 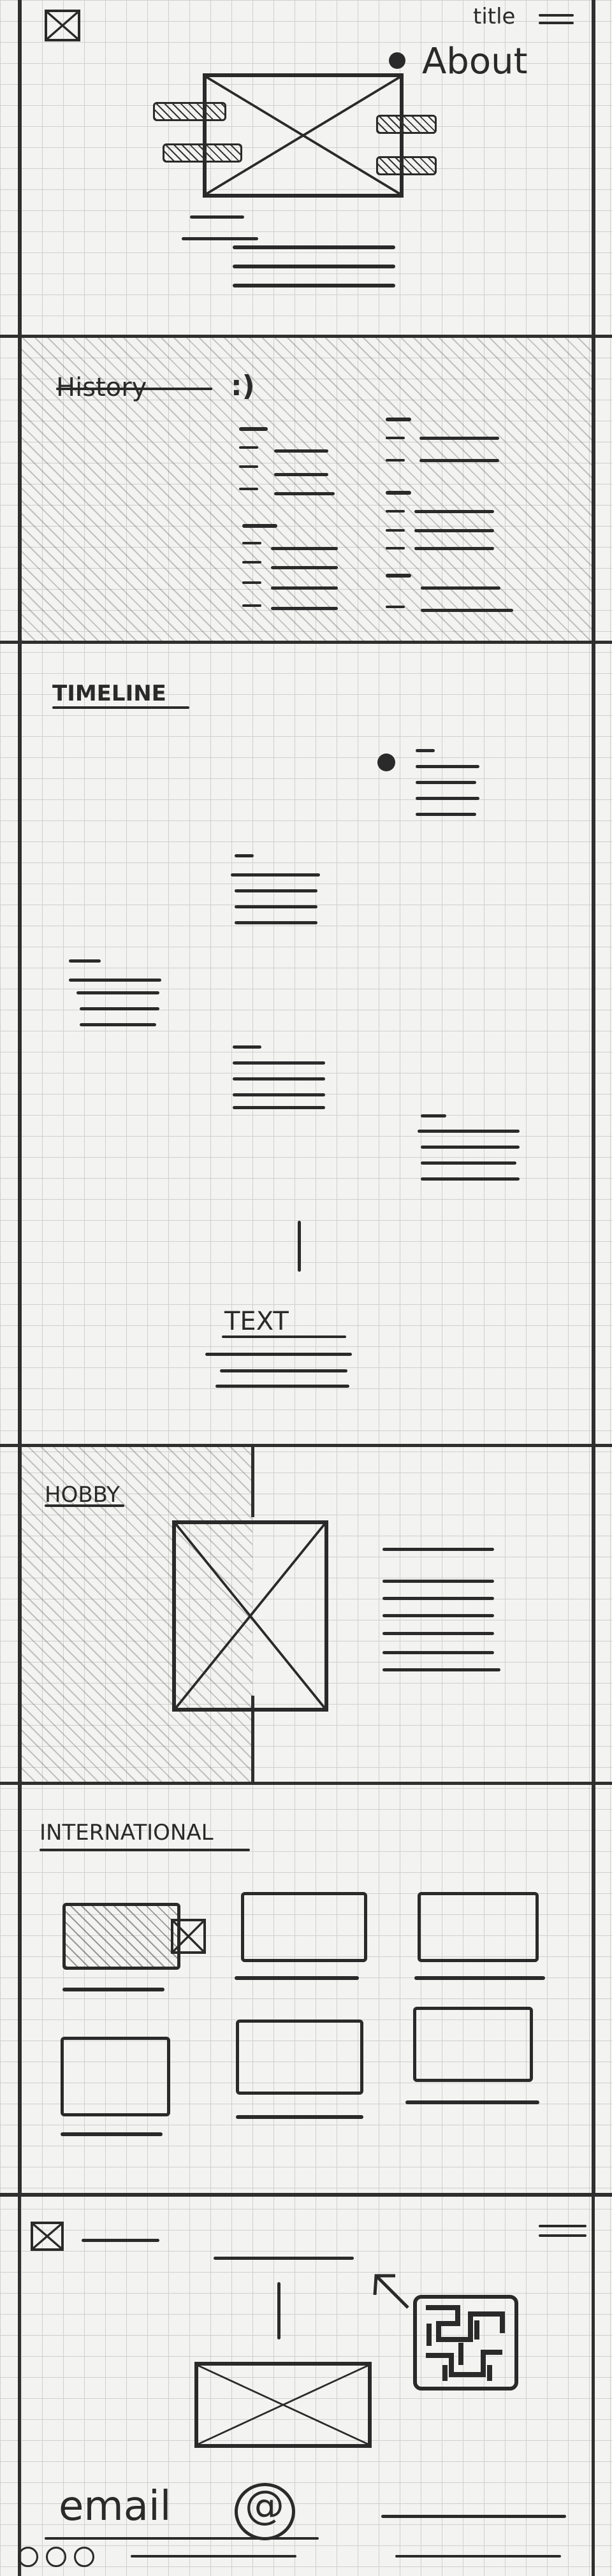 I want to click on about-nav-link: About, so click(x=475, y=61).